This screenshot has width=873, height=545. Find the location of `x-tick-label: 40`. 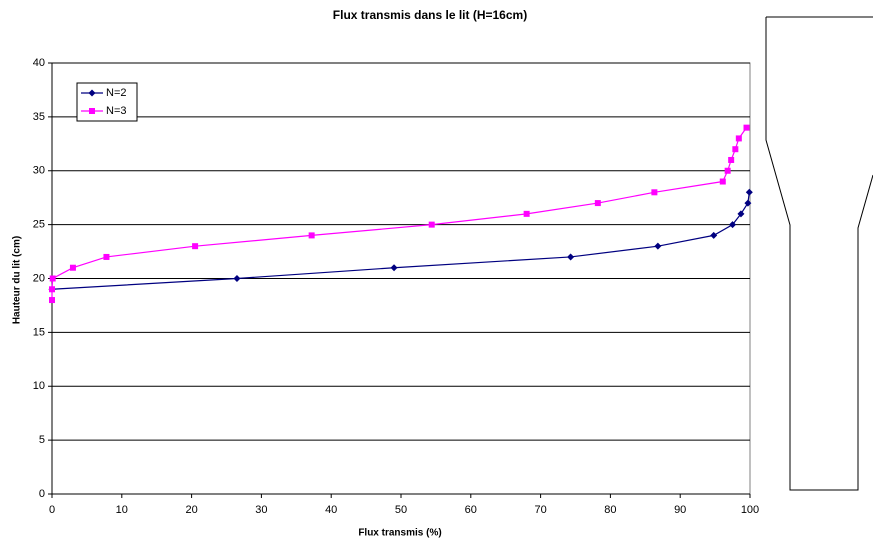

x-tick-label: 40 is located at coordinates (331, 510).